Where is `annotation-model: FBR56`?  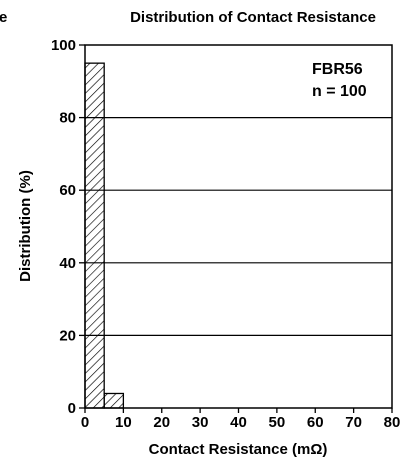
annotation-model: FBR56 is located at coordinates (337, 69).